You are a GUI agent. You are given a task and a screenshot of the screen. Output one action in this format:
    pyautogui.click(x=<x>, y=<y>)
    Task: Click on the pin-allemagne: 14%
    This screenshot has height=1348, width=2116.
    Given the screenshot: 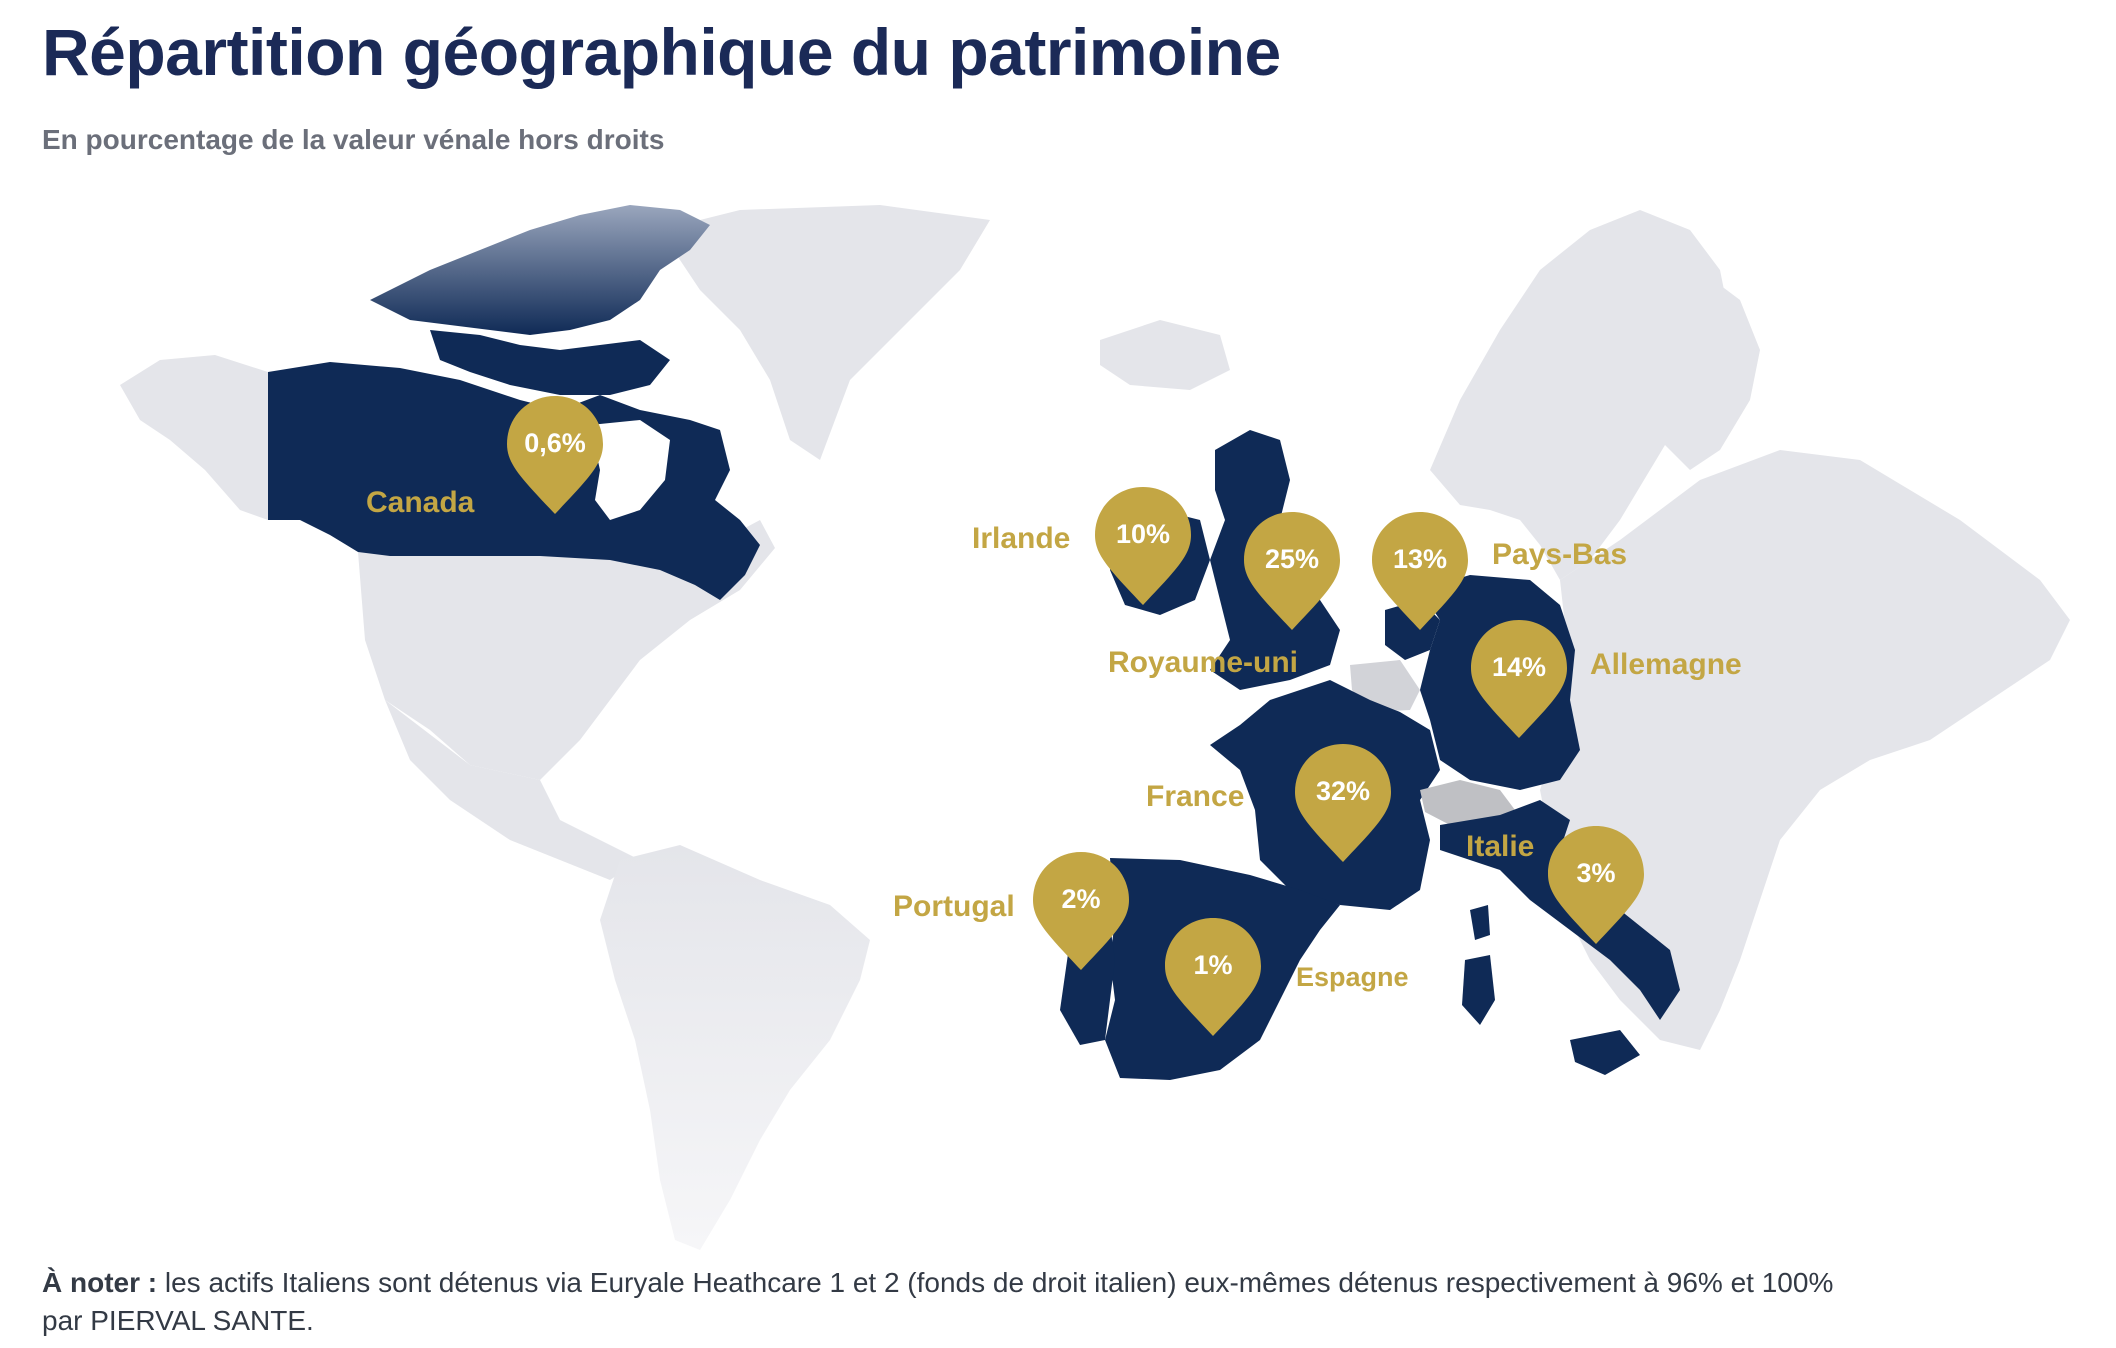 What is the action you would take?
    pyautogui.click(x=1519, y=679)
    